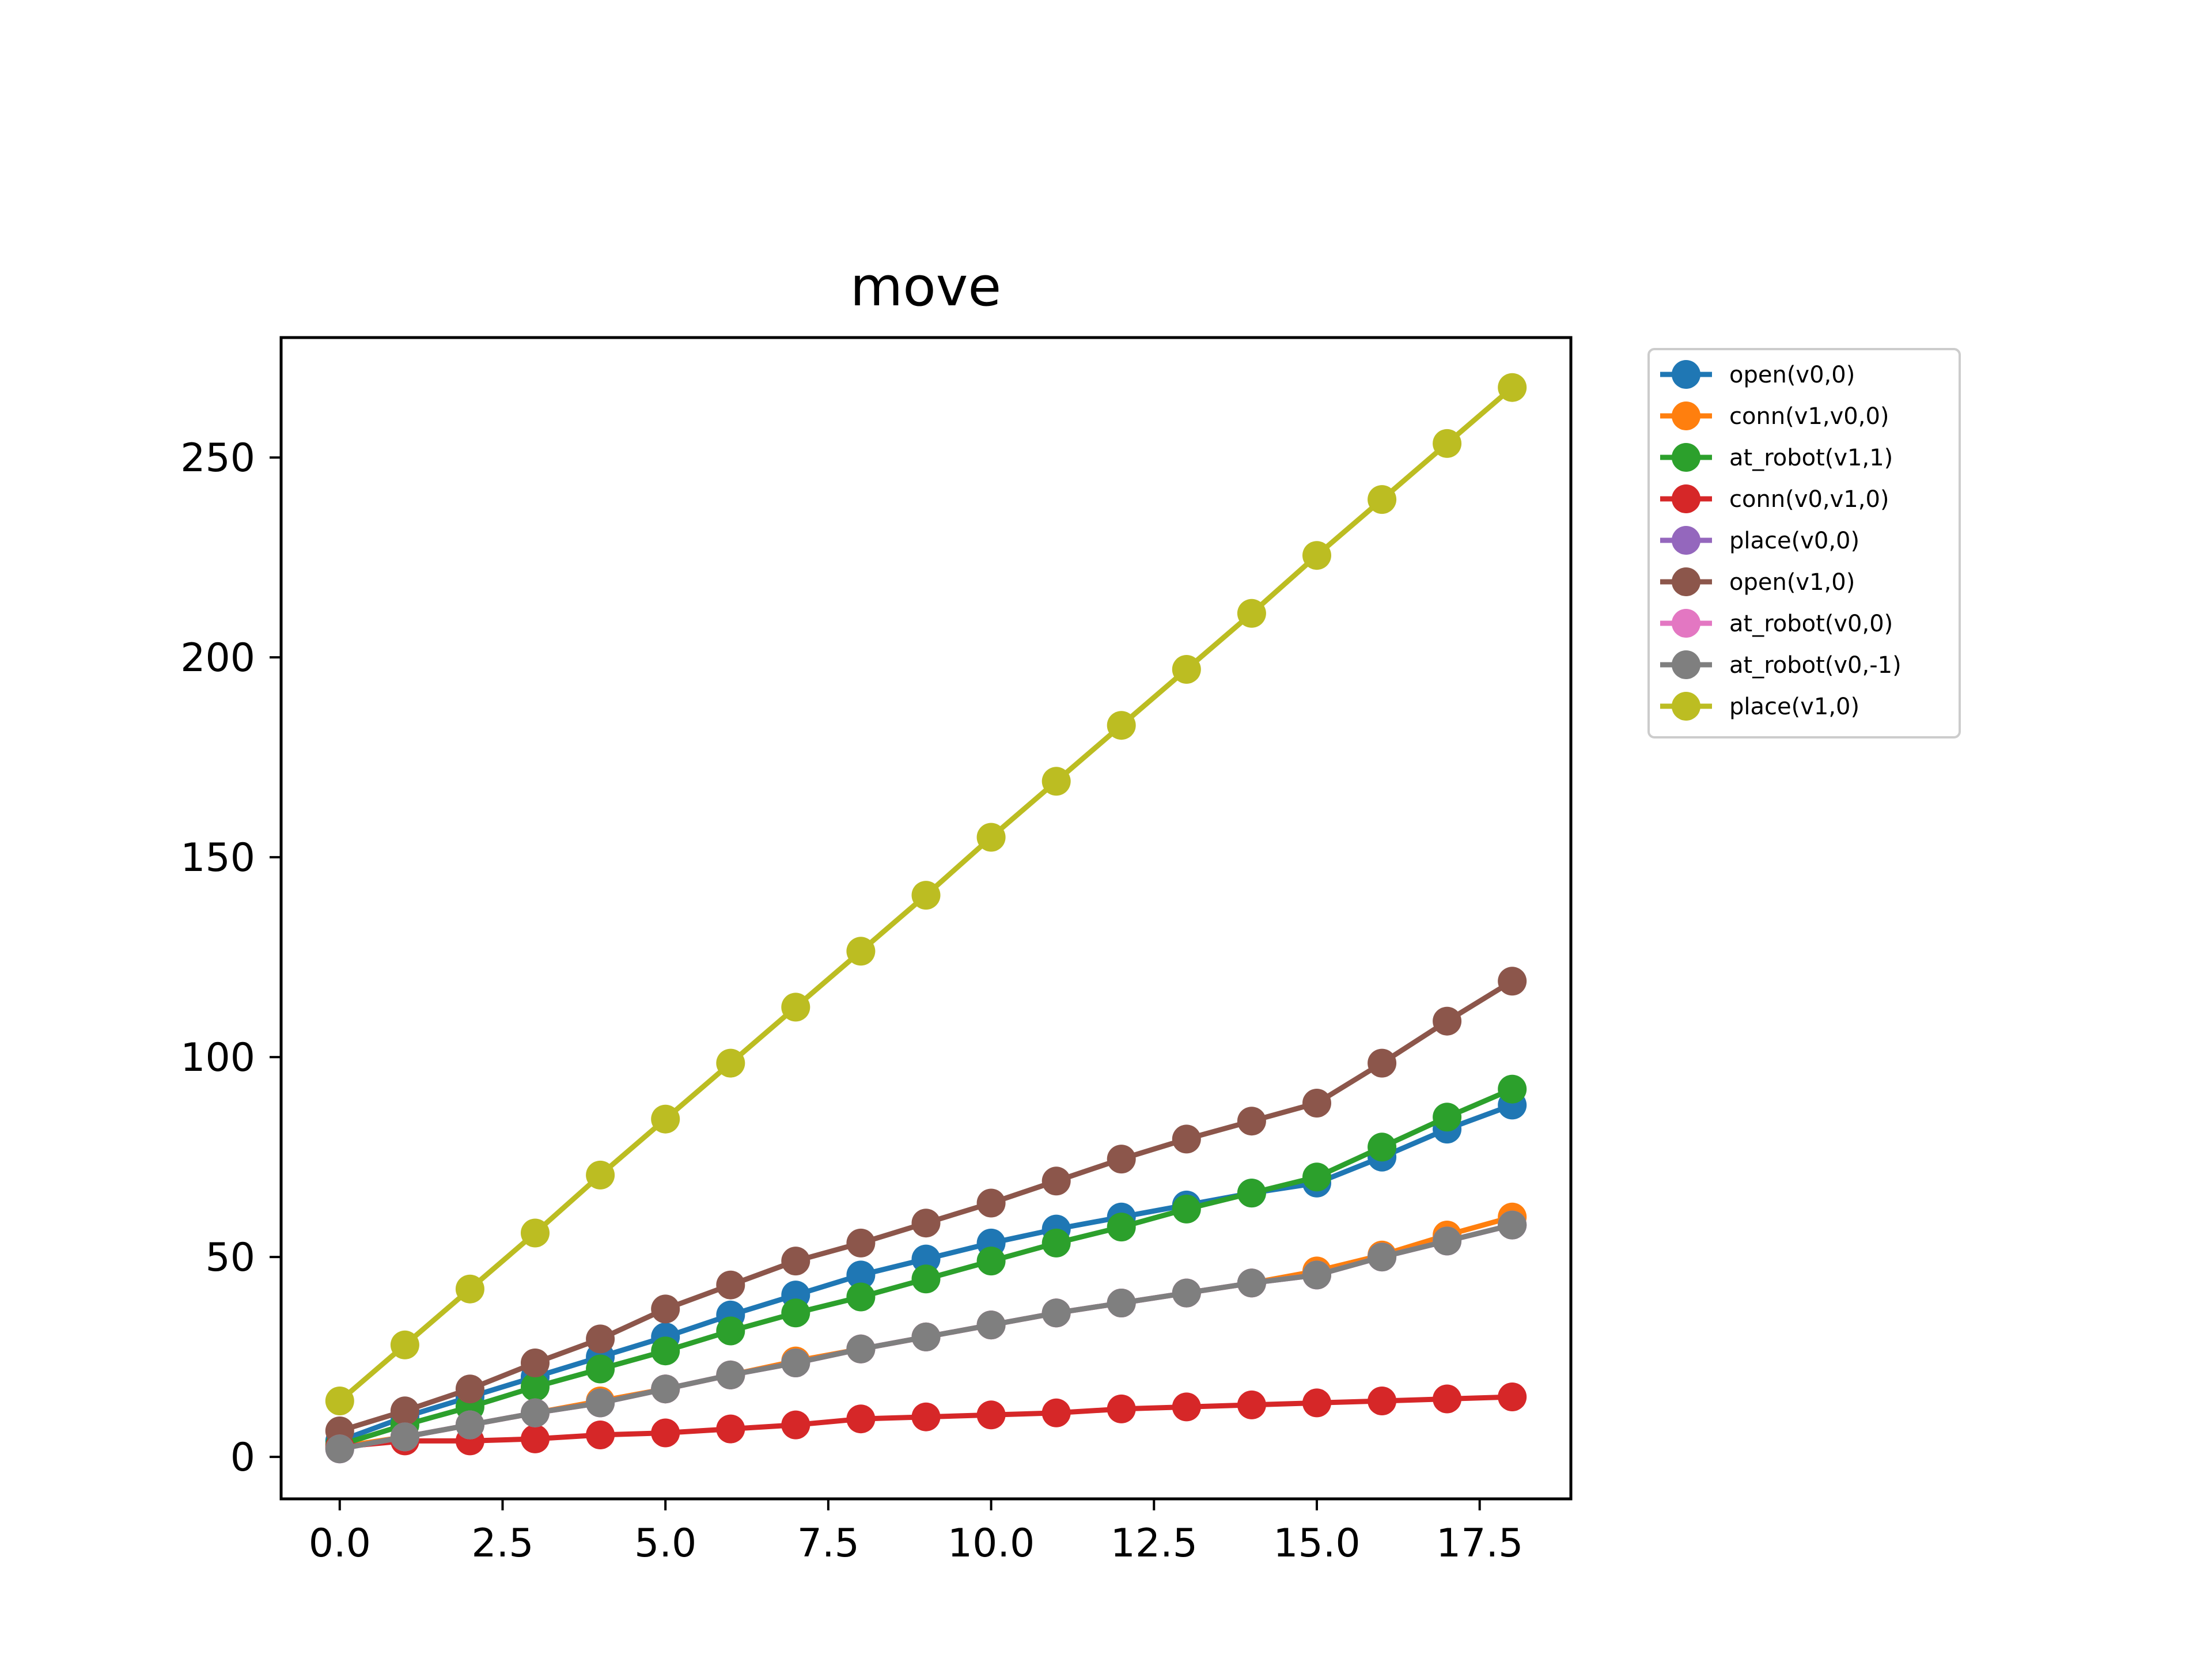 The width and height of the screenshot is (2212, 1659). Describe the element at coordinates (991, 1543) in the screenshot. I see `x-tick-label: 10.0` at that location.